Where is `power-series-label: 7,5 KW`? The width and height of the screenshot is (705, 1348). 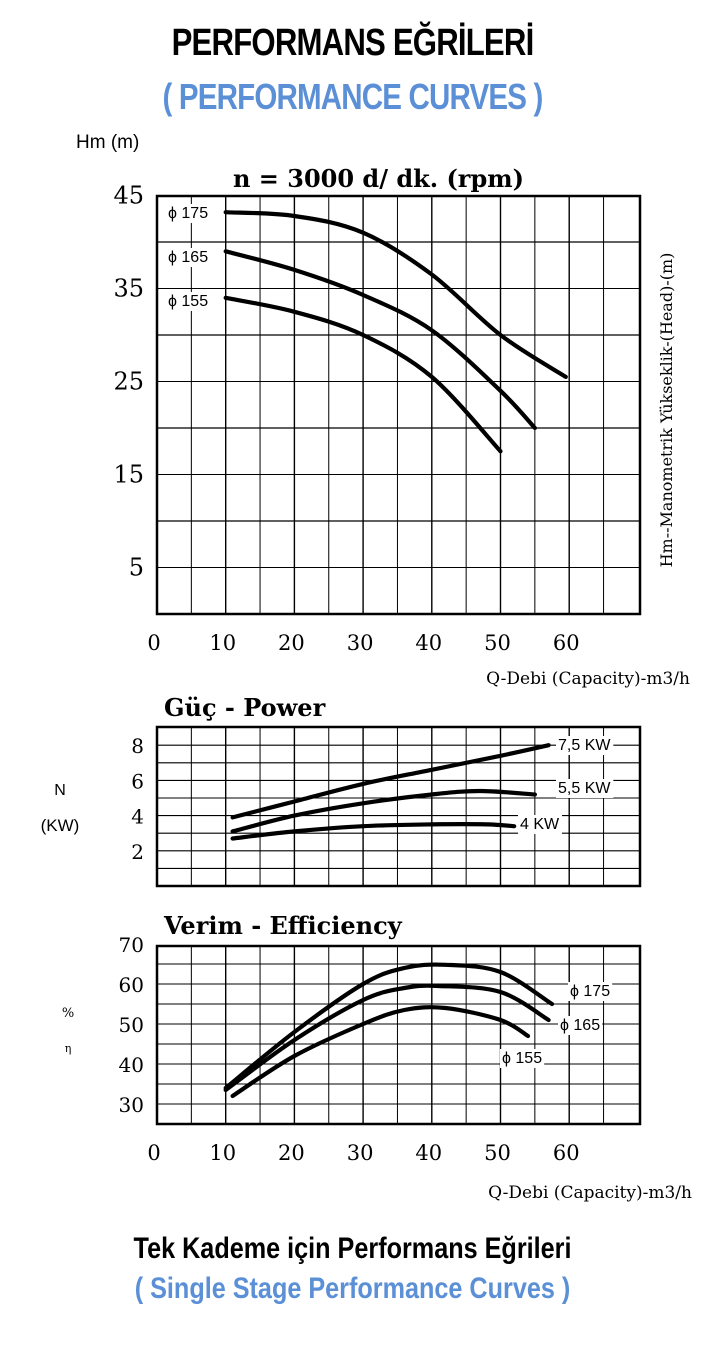
power-series-label: 7,5 KW is located at coordinates (584, 745).